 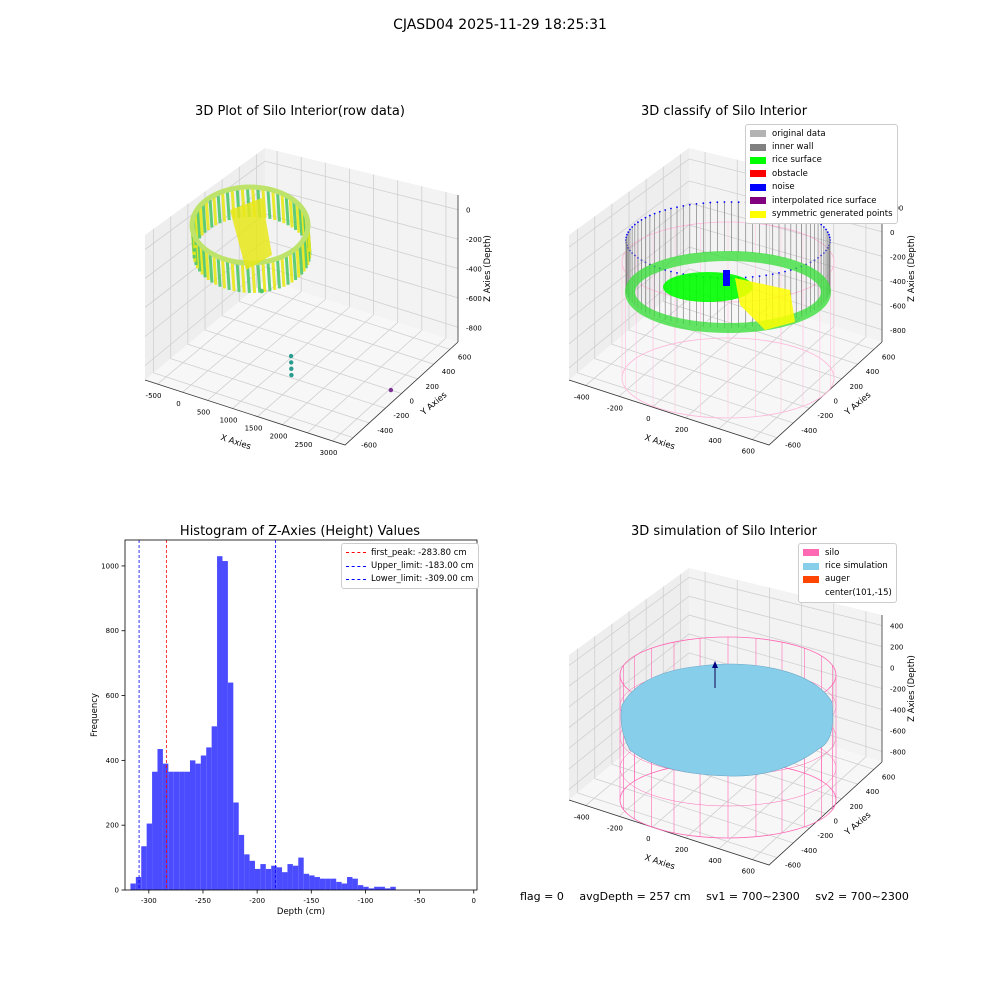 What do you see at coordinates (783, 187) in the screenshot?
I see `legend-label: noise` at bounding box center [783, 187].